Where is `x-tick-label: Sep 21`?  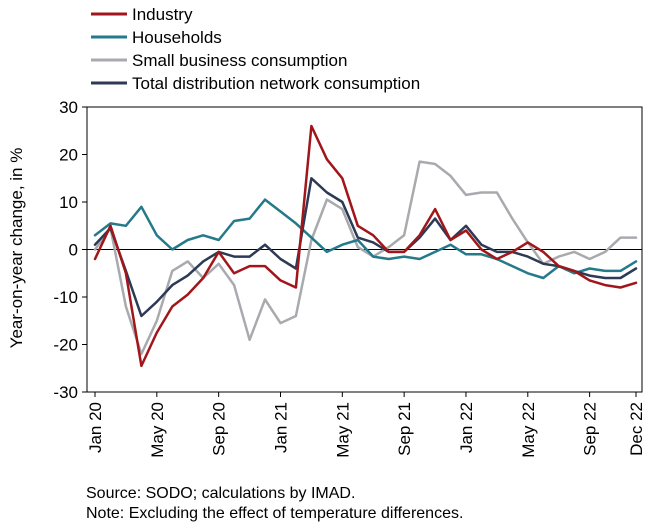 x-tick-label: Sep 21 is located at coordinates (404, 429).